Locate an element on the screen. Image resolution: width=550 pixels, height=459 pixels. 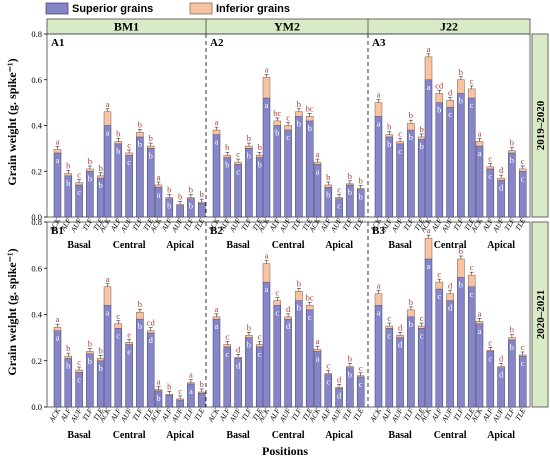
y-tick-label: 0.6 is located at coordinates (36, 268).